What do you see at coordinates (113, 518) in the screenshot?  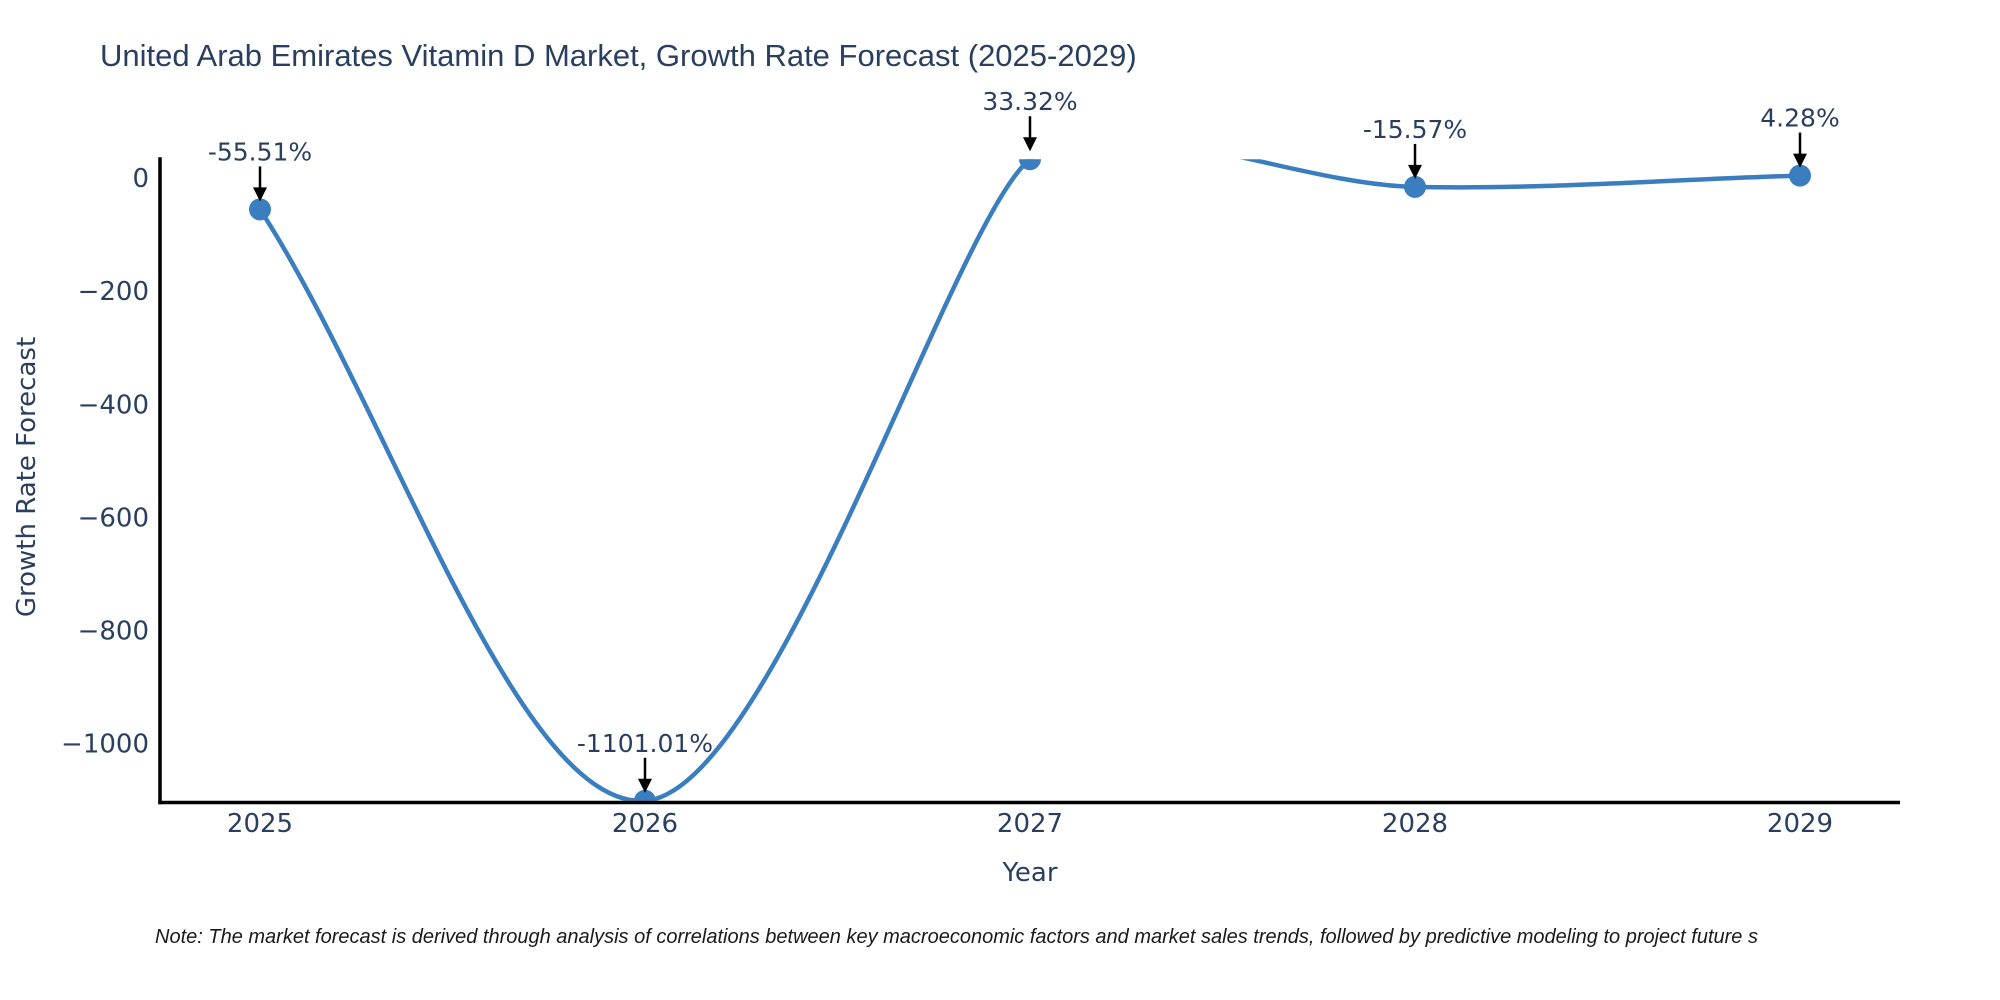 I see `y-tick-label: −600` at bounding box center [113, 518].